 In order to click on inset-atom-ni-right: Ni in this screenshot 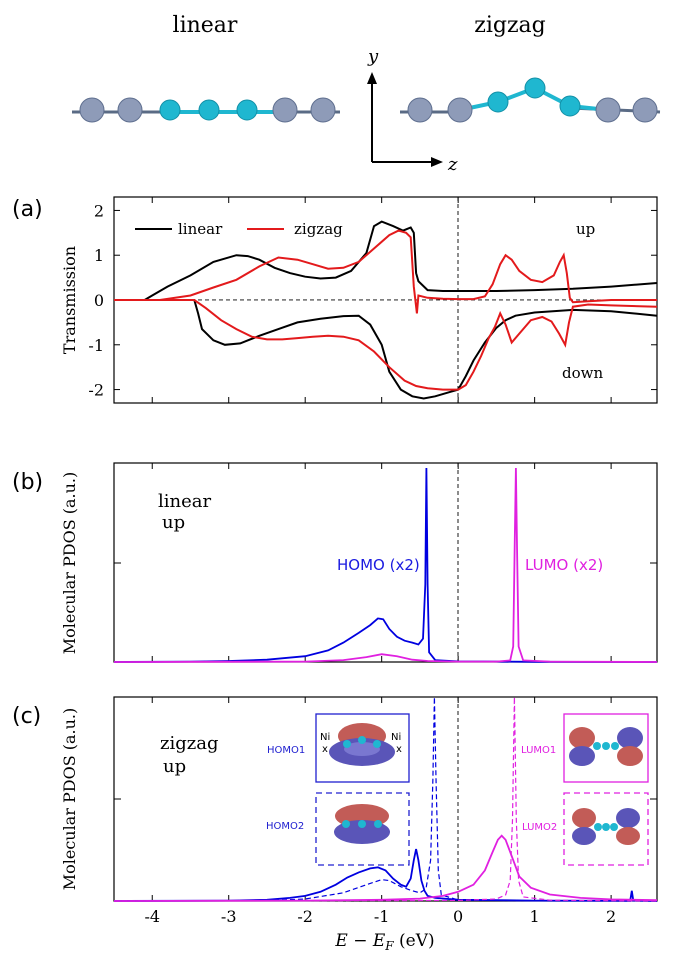, I will do `click(396, 737)`.